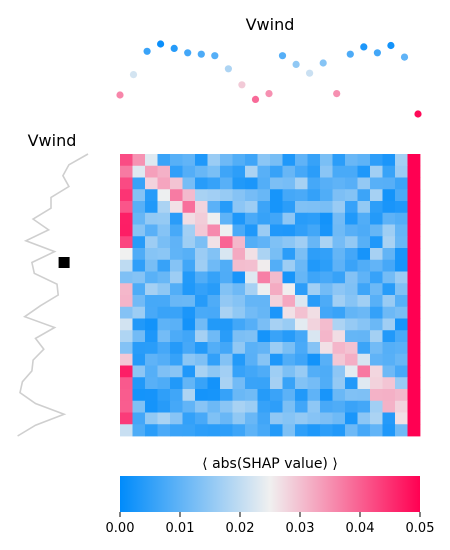 This screenshot has width=450, height=550. What do you see at coordinates (269, 79) in the screenshot?
I see `top-series-plot` at bounding box center [269, 79].